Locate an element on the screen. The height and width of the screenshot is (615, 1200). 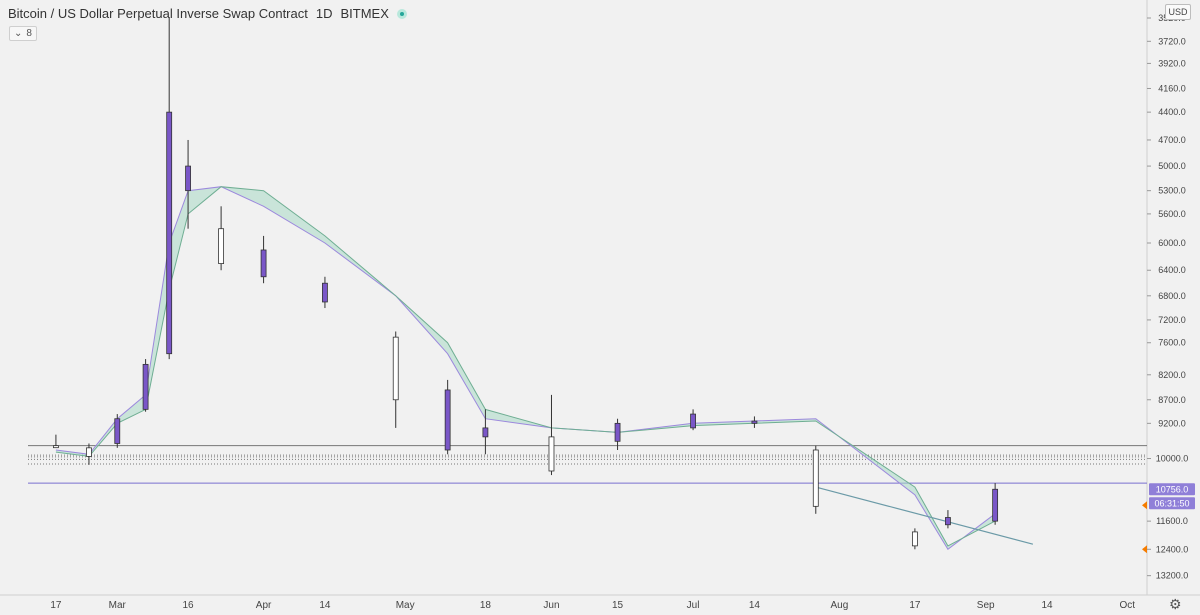
time-tick-label: Sep is located at coordinates (986, 605).